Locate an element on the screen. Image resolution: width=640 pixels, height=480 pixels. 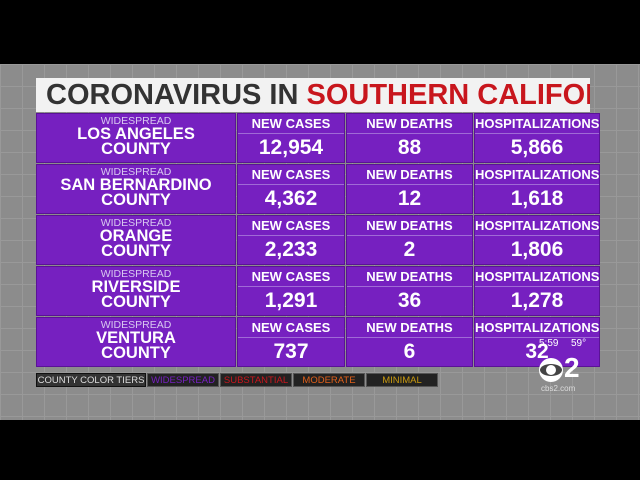
legend-item: MODERATE is located at coordinates (329, 380).